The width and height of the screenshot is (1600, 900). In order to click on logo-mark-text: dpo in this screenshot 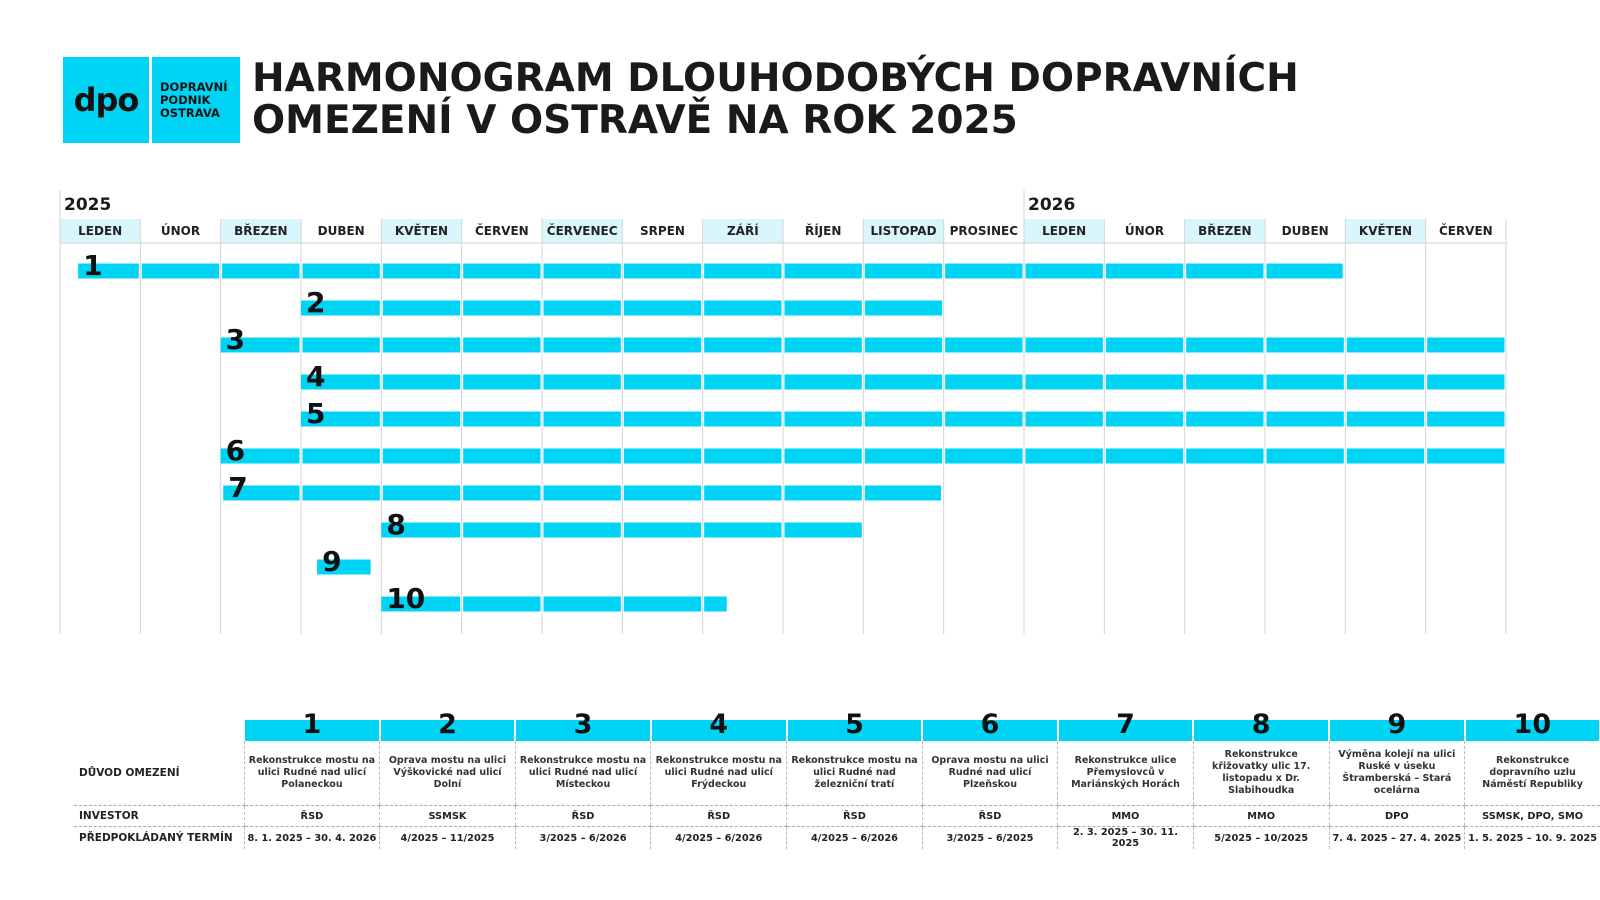, I will do `click(106, 100)`.